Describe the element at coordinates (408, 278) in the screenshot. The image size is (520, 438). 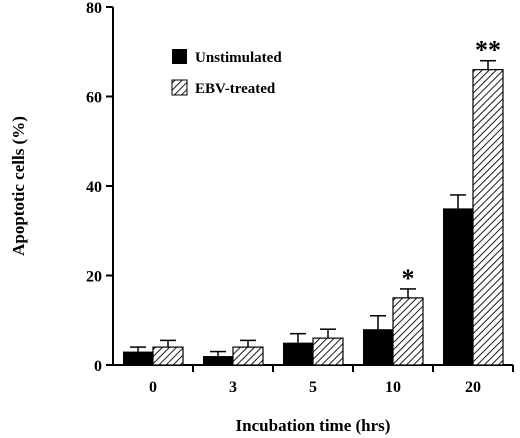
I see `significance-star: *` at that location.